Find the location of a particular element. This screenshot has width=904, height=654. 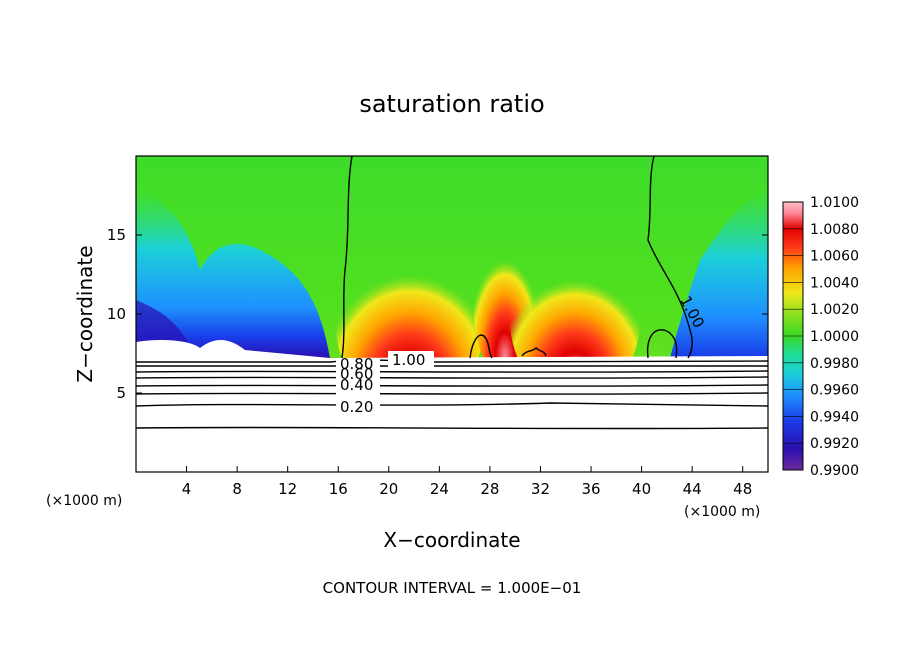

x-tick-label: 4 is located at coordinates (187, 489).